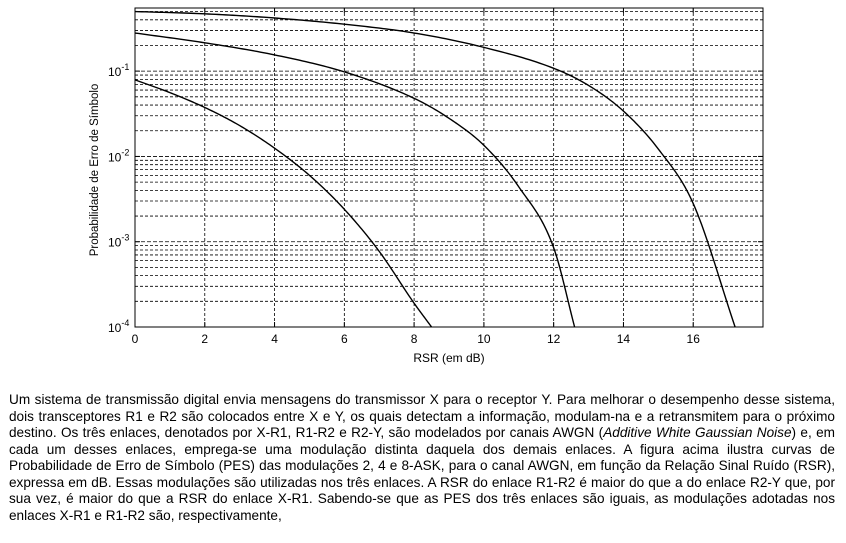 This screenshot has width=846, height=543. I want to click on x-tick-label: 16, so click(694, 339).